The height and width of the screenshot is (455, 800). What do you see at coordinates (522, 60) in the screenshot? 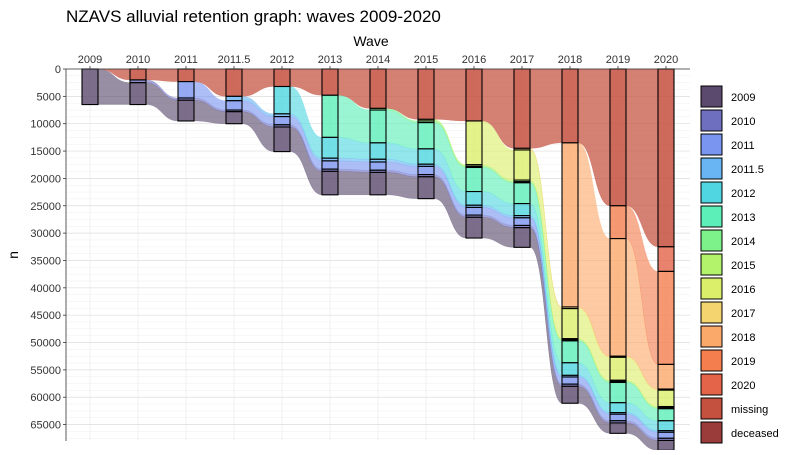
I see `x-tick-label: 2017` at bounding box center [522, 60].